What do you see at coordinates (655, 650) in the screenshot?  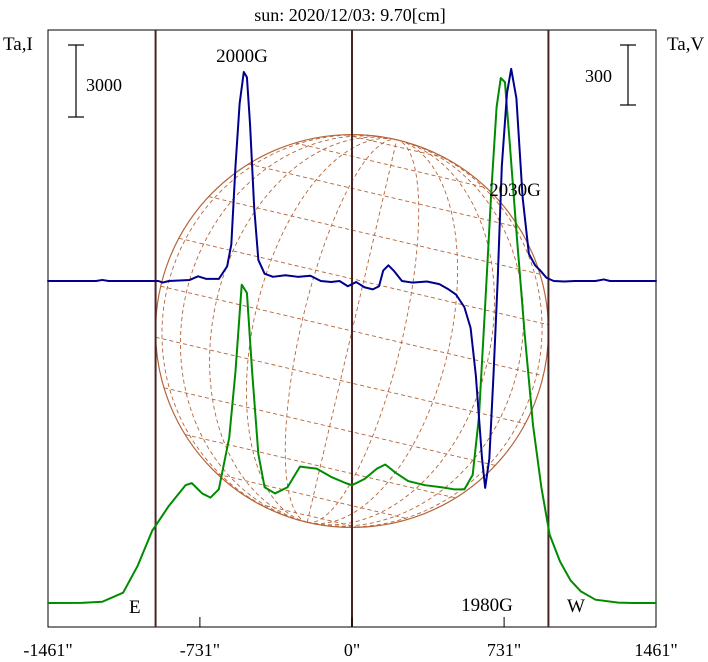 I see `x-tick-label: 1461"` at bounding box center [655, 650].